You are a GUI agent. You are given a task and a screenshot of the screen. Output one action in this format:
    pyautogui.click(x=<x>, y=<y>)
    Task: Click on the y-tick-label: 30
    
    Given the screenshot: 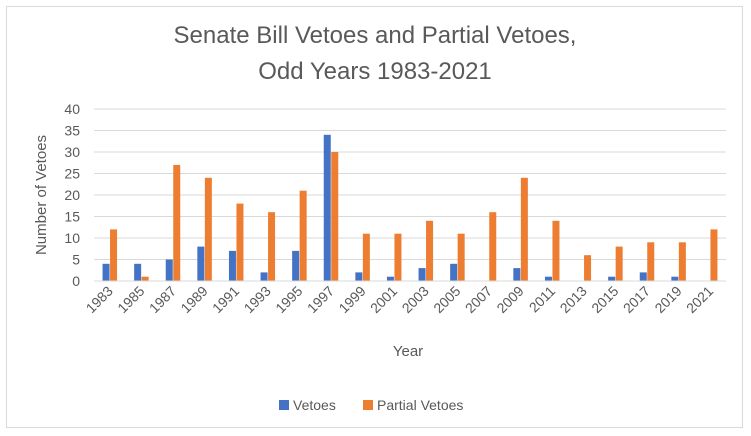 What is the action you would take?
    pyautogui.click(x=72, y=152)
    